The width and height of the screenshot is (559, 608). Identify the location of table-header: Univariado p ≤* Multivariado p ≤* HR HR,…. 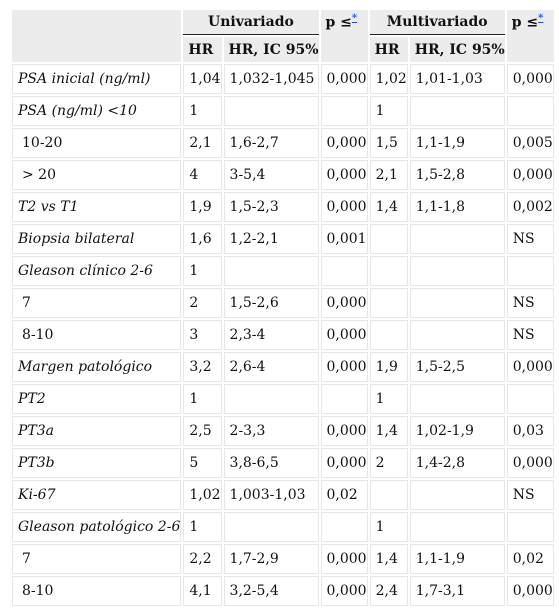
(283, 36).